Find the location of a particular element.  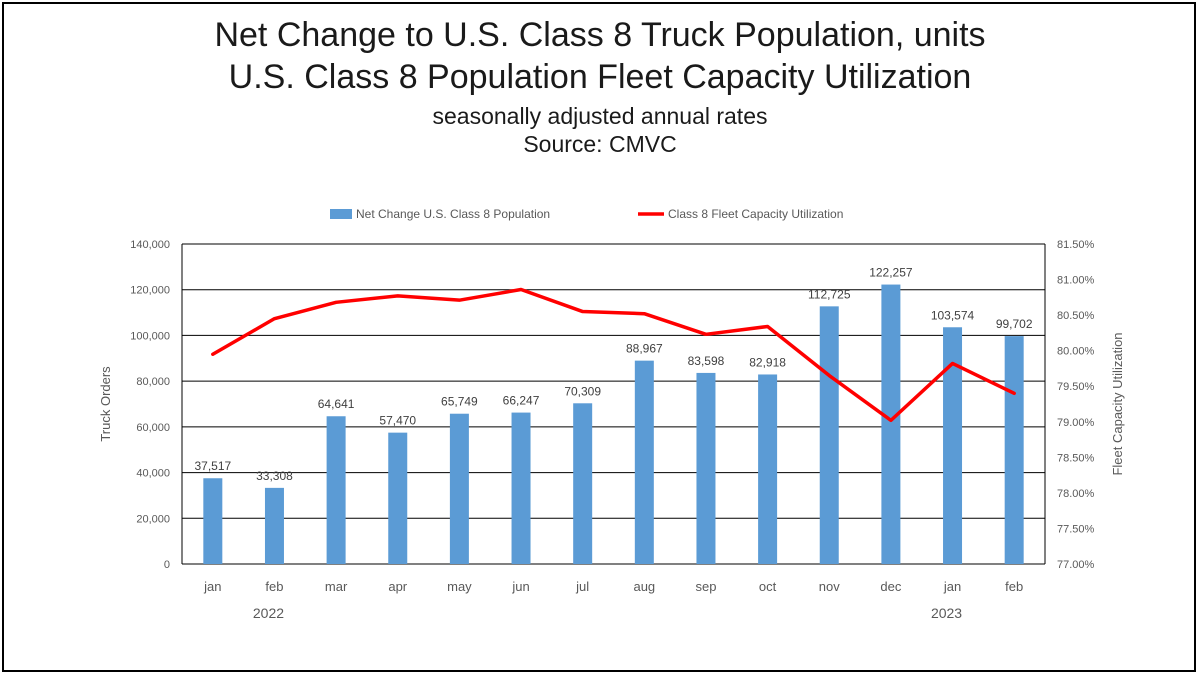

bar-data-label: 64,641 is located at coordinates (336, 404).